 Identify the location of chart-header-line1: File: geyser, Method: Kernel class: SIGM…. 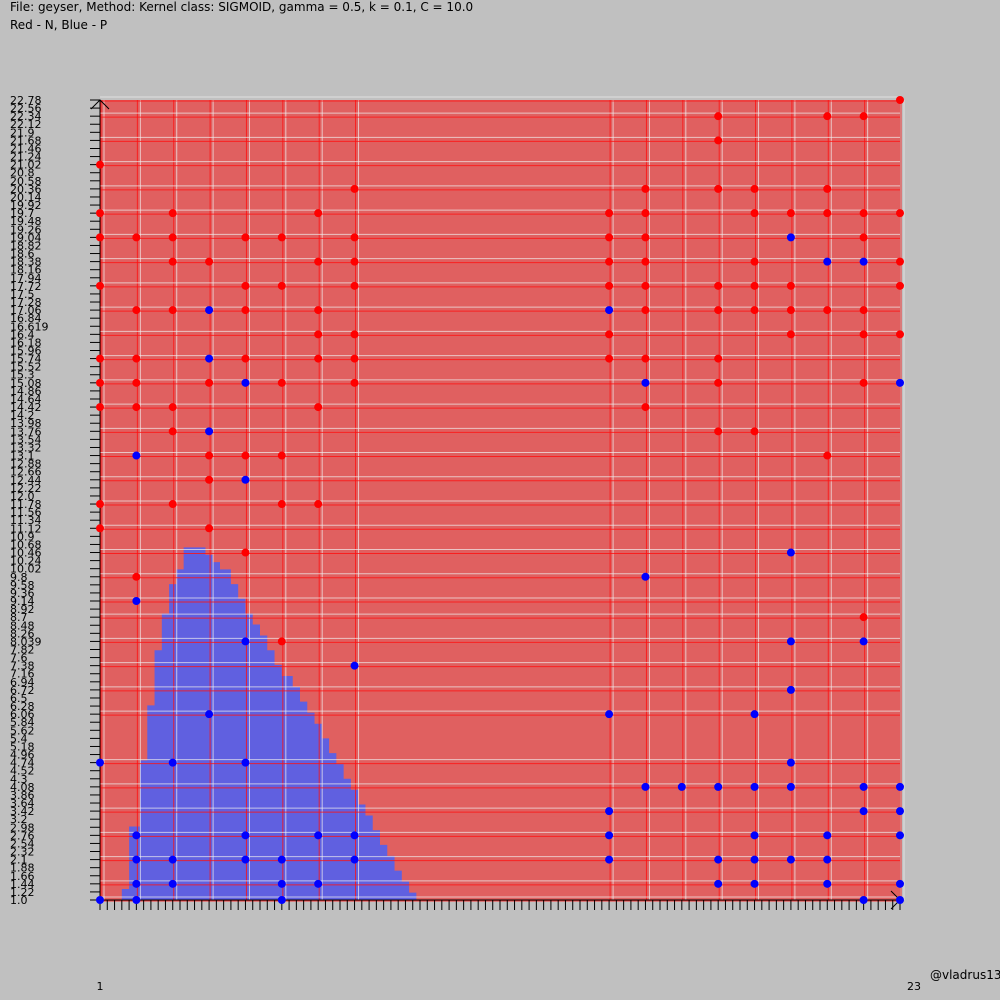
(242, 7).